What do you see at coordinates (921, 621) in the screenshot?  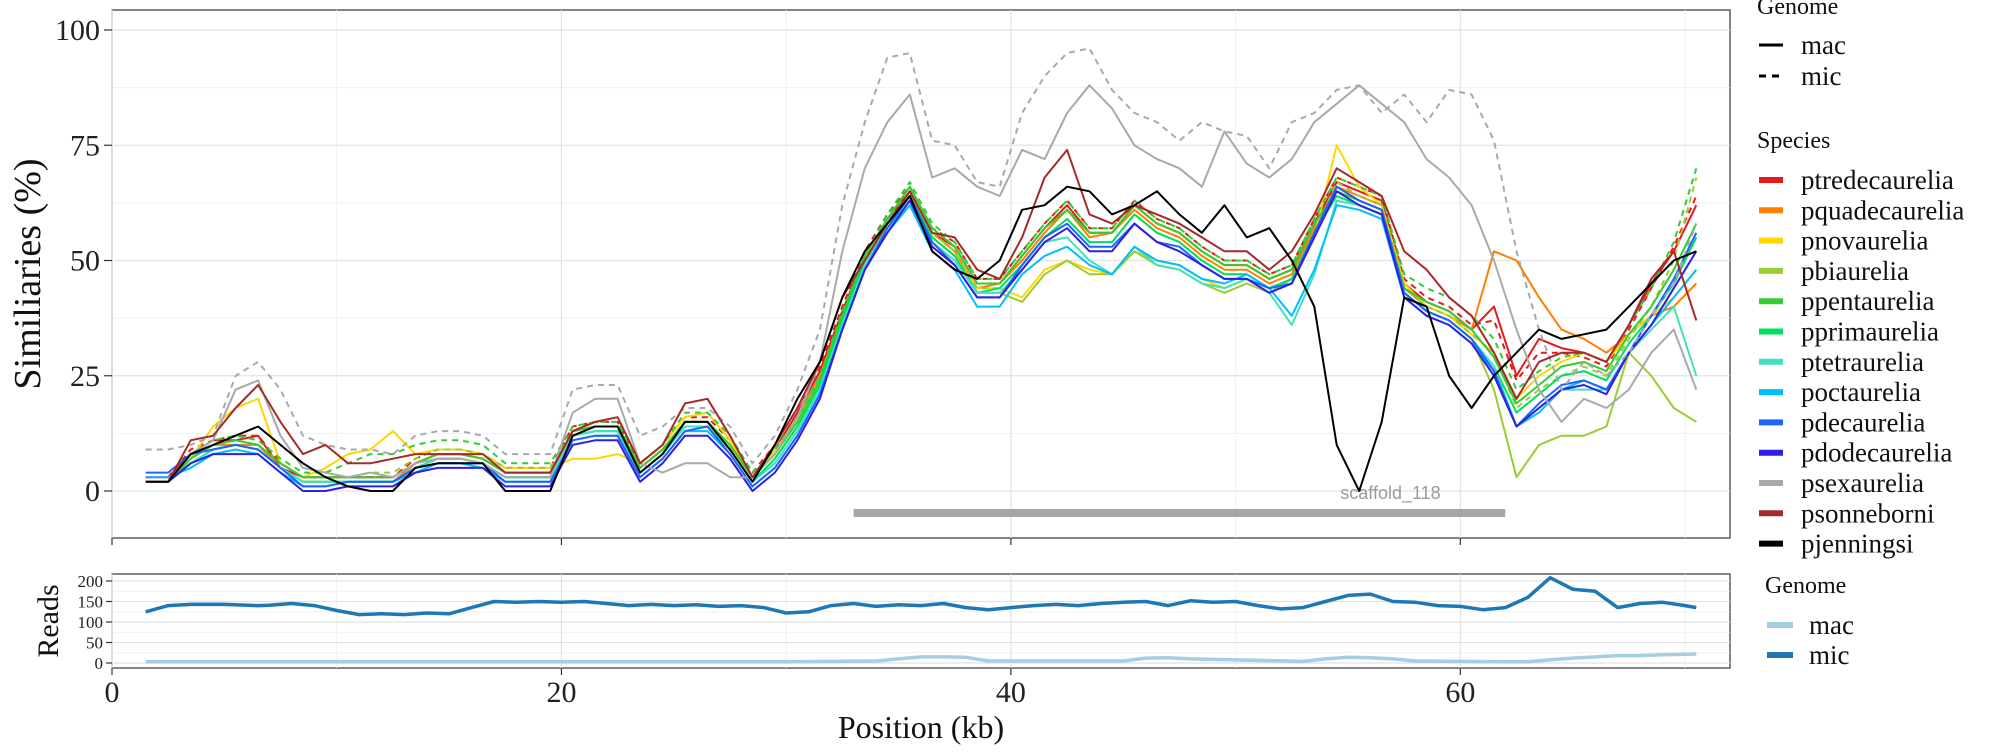 I see `reads-frame` at bounding box center [921, 621].